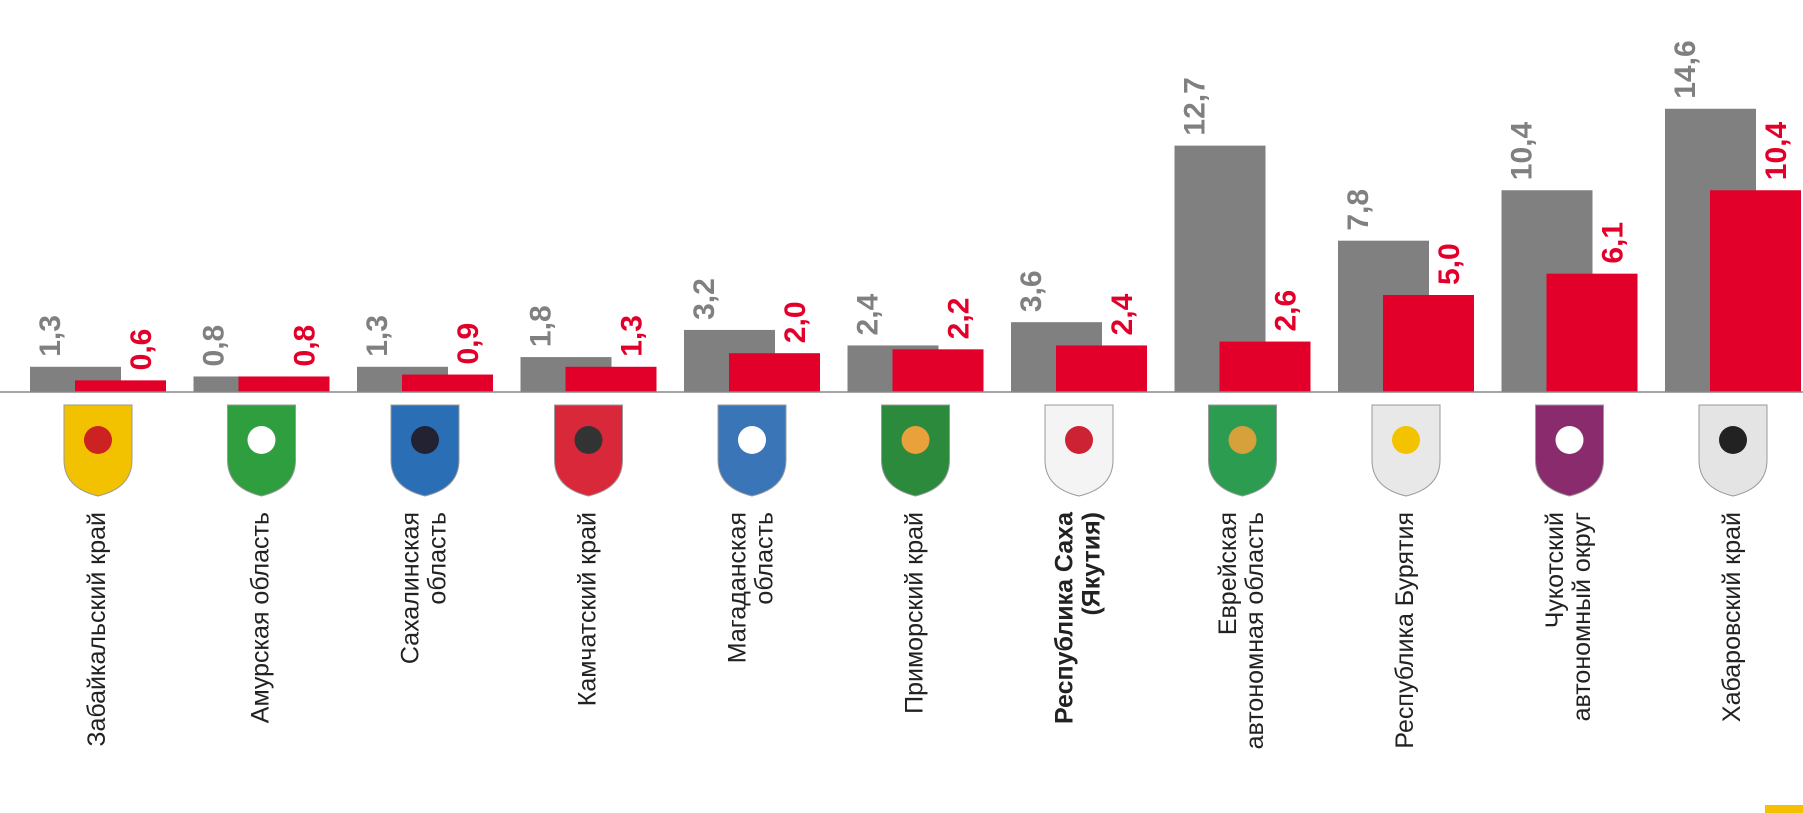 The height and width of the screenshot is (813, 1803). Describe the element at coordinates (1358, 210) in the screenshot. I see `value-label: 7,8` at that location.